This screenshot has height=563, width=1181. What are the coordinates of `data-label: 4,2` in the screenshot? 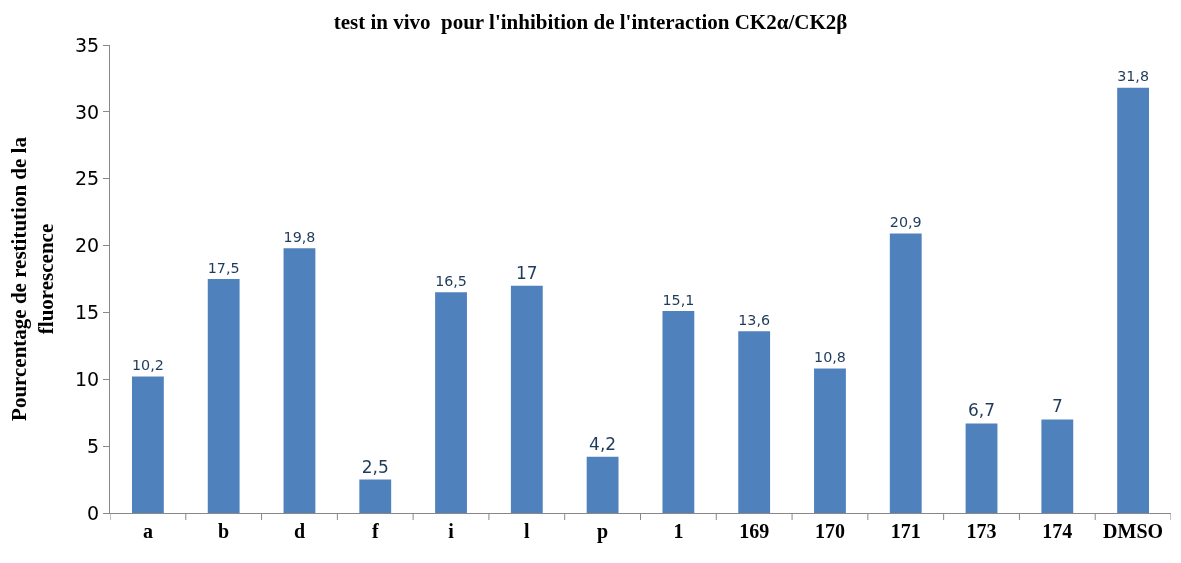 It's located at (603, 443).